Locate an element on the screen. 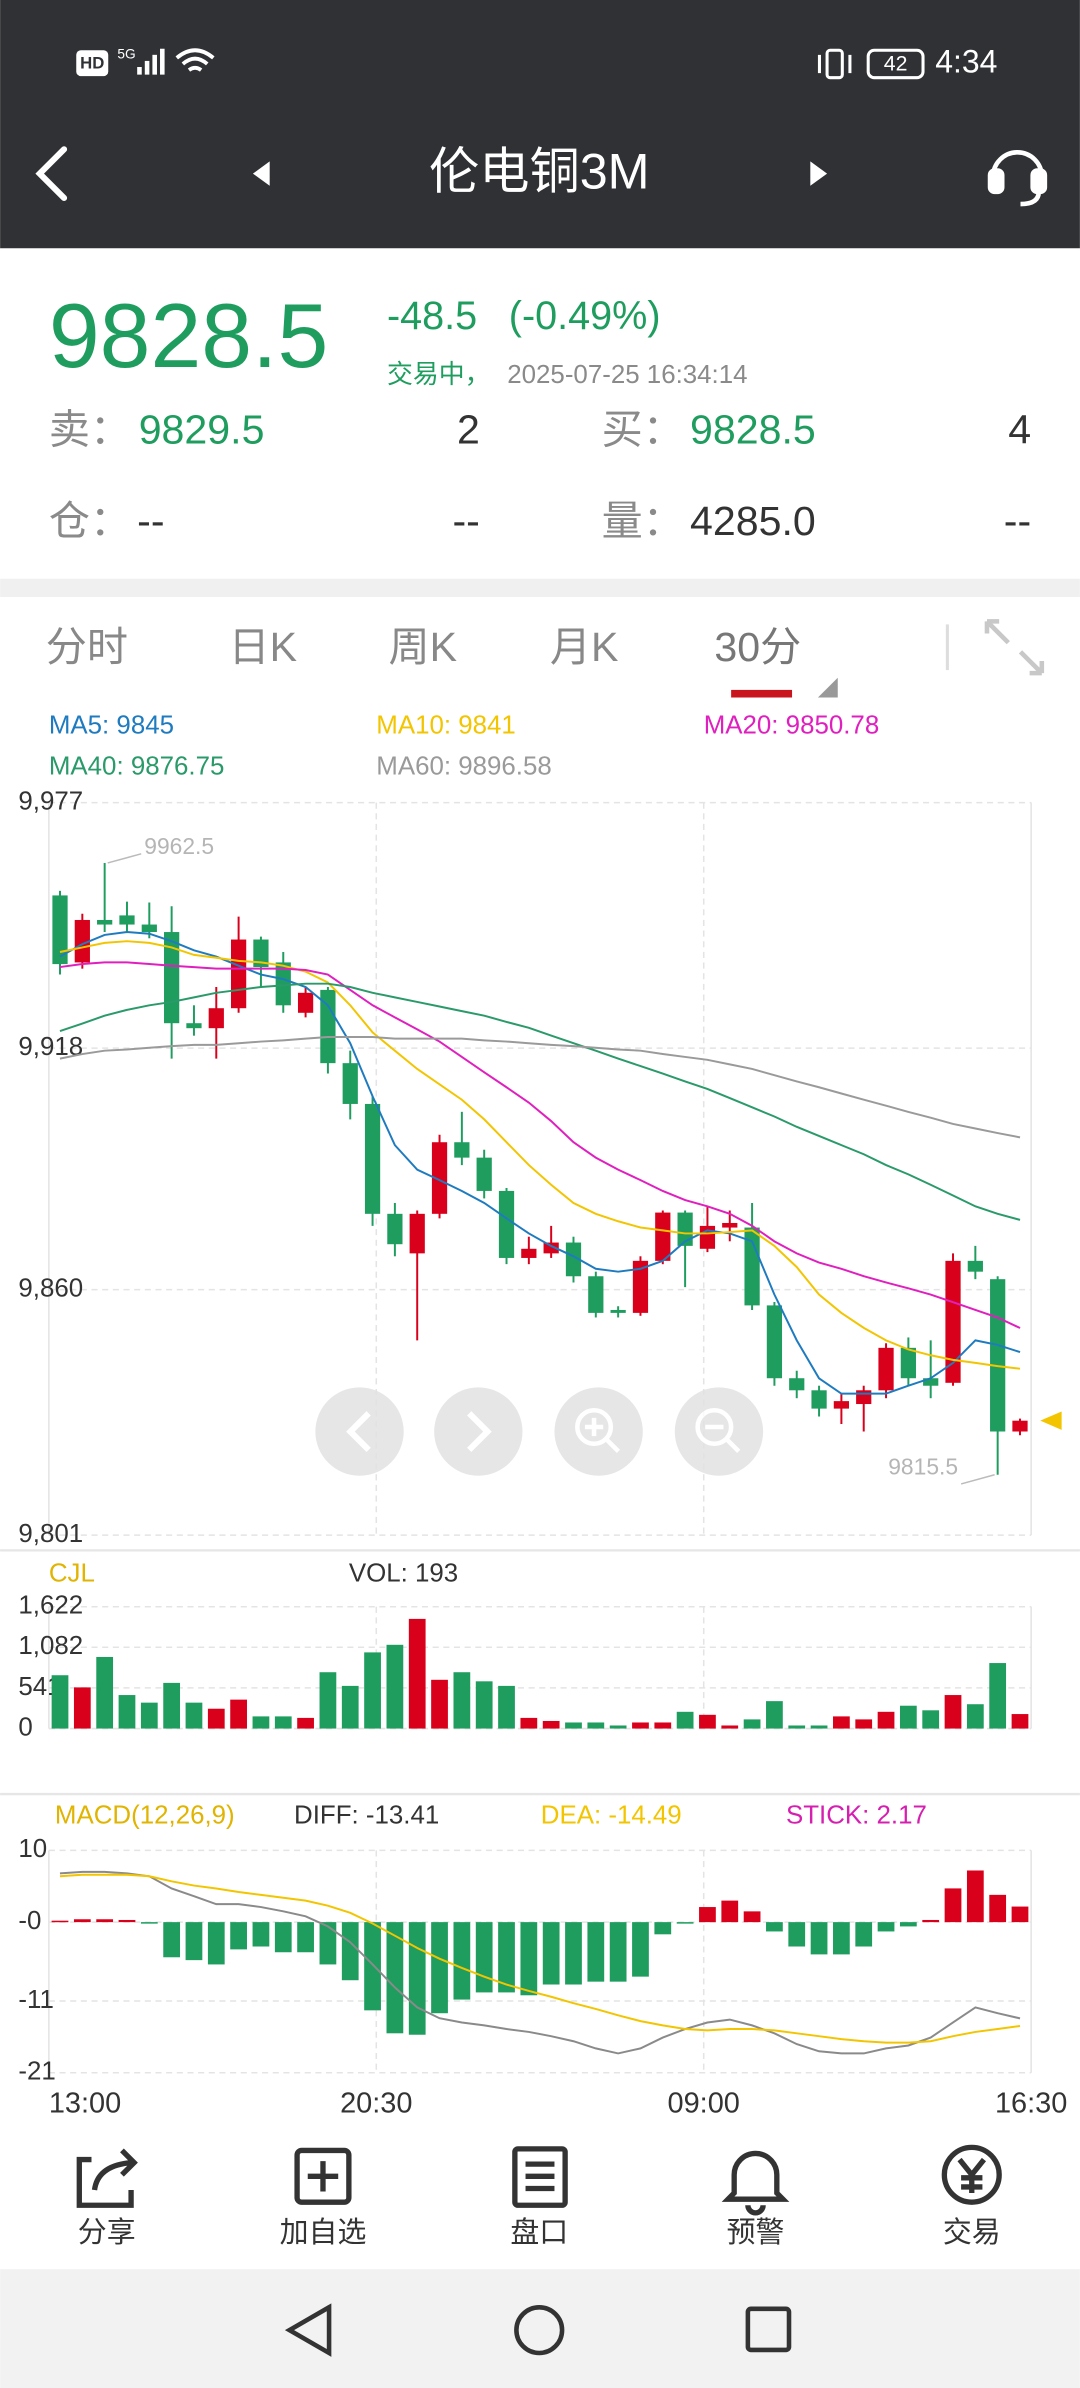 This screenshot has width=1080, height=2388. clock: 4:34 is located at coordinates (966, 61).